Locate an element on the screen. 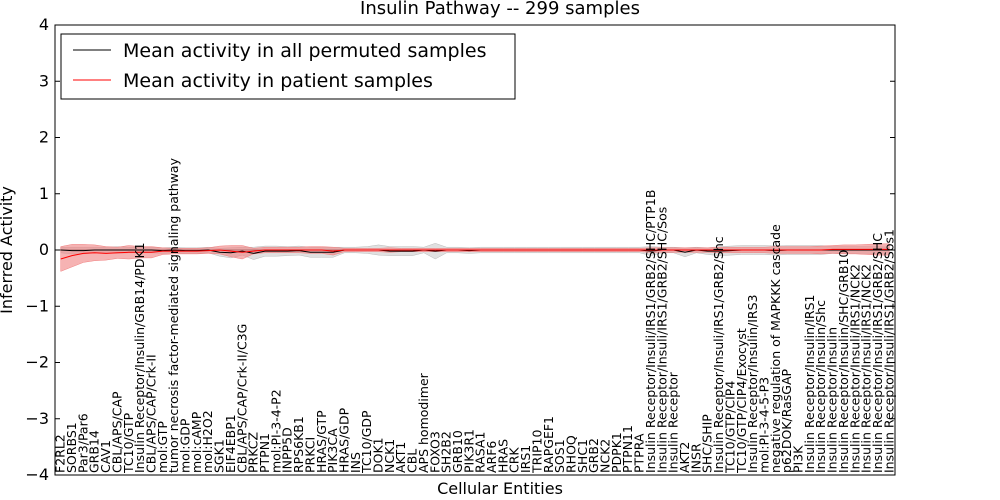 The height and width of the screenshot is (500, 1000). x-tick-label: TC10/GDP is located at coordinates (366, 442).